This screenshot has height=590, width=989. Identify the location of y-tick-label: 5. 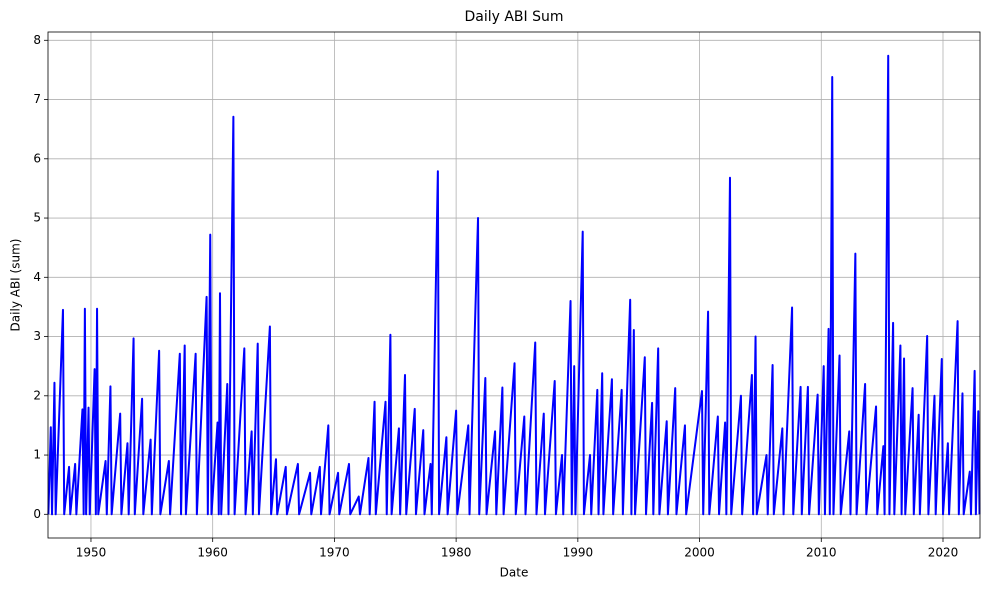
(37, 218).